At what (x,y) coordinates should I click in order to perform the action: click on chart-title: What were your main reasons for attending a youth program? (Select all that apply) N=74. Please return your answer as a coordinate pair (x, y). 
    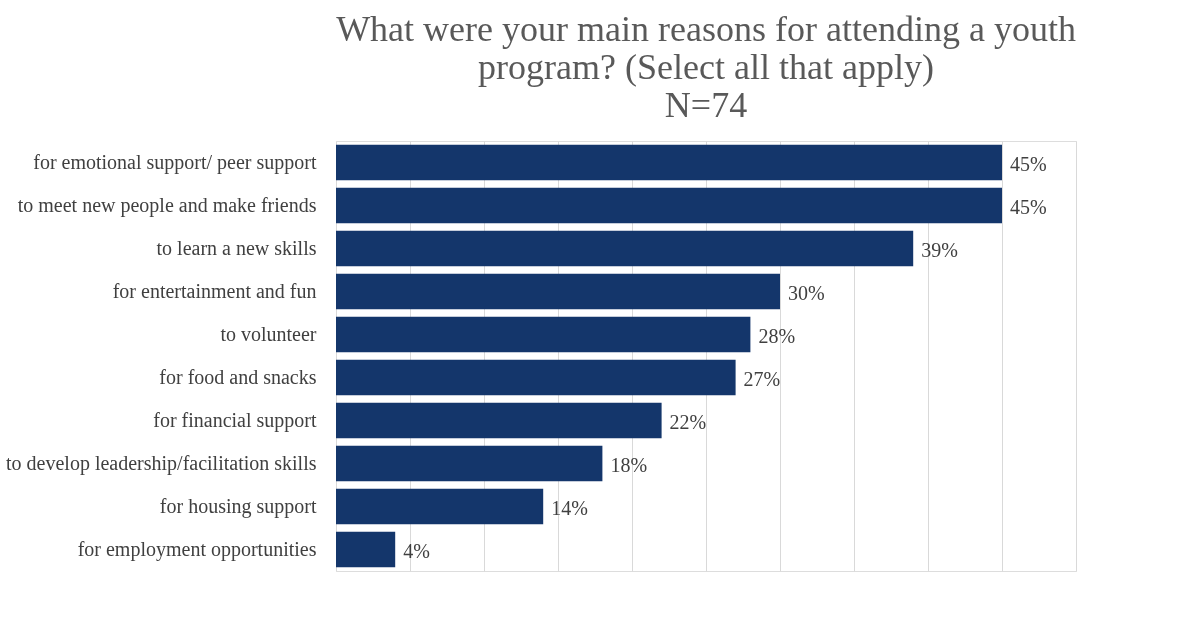
    Looking at the image, I should click on (706, 67).